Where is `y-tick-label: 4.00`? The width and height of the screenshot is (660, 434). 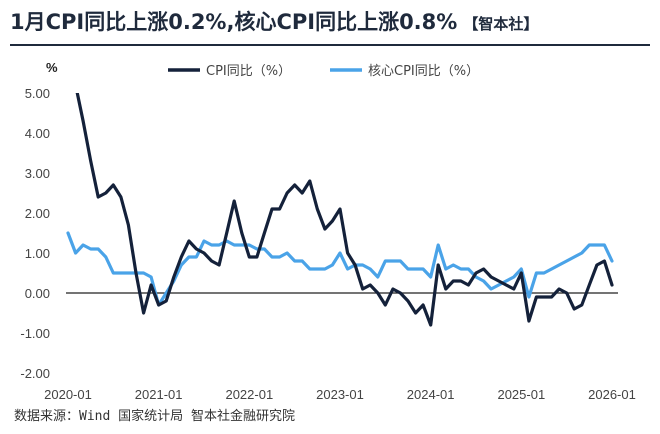
y-tick-label: 4.00 is located at coordinates (37, 133).